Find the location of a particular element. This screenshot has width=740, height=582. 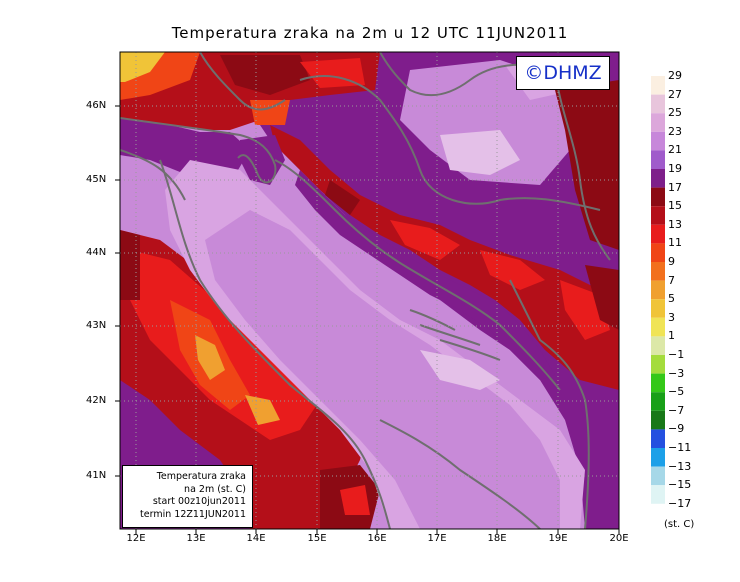

info-line-4: termin 12Z11JUN2011 is located at coordinates (193, 514).